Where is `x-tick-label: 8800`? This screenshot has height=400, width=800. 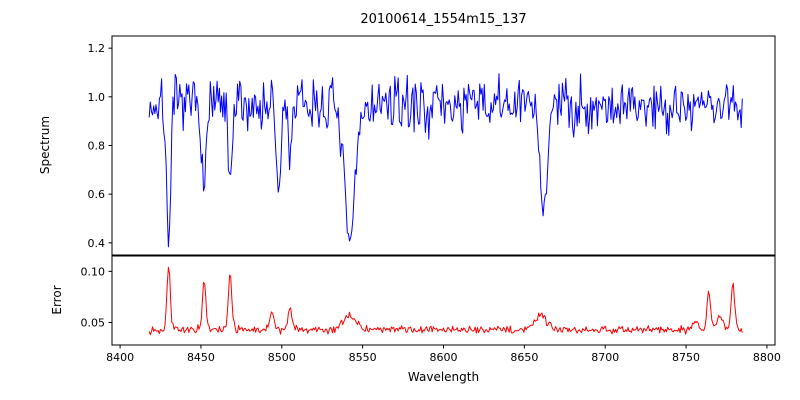
x-tick-label: 8800 is located at coordinates (767, 357).